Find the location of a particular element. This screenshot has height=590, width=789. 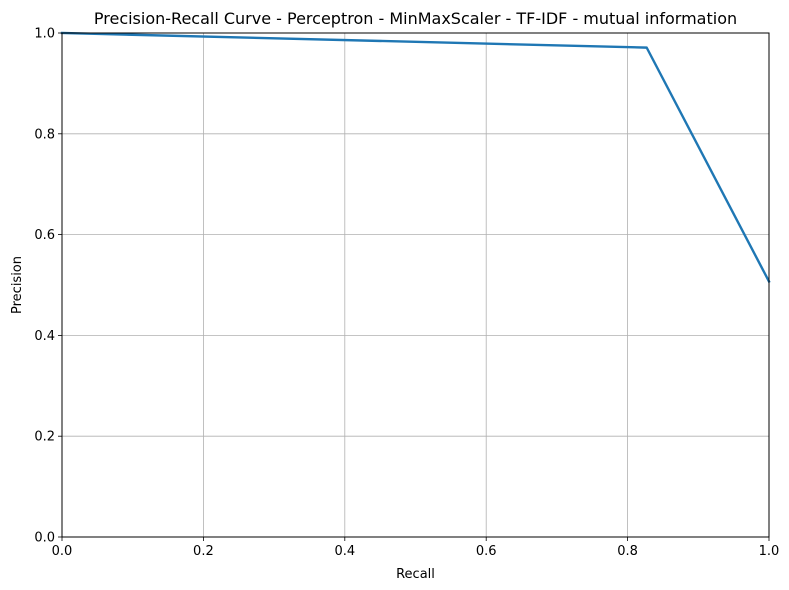

x-tick-label: 0.4 is located at coordinates (344, 551).